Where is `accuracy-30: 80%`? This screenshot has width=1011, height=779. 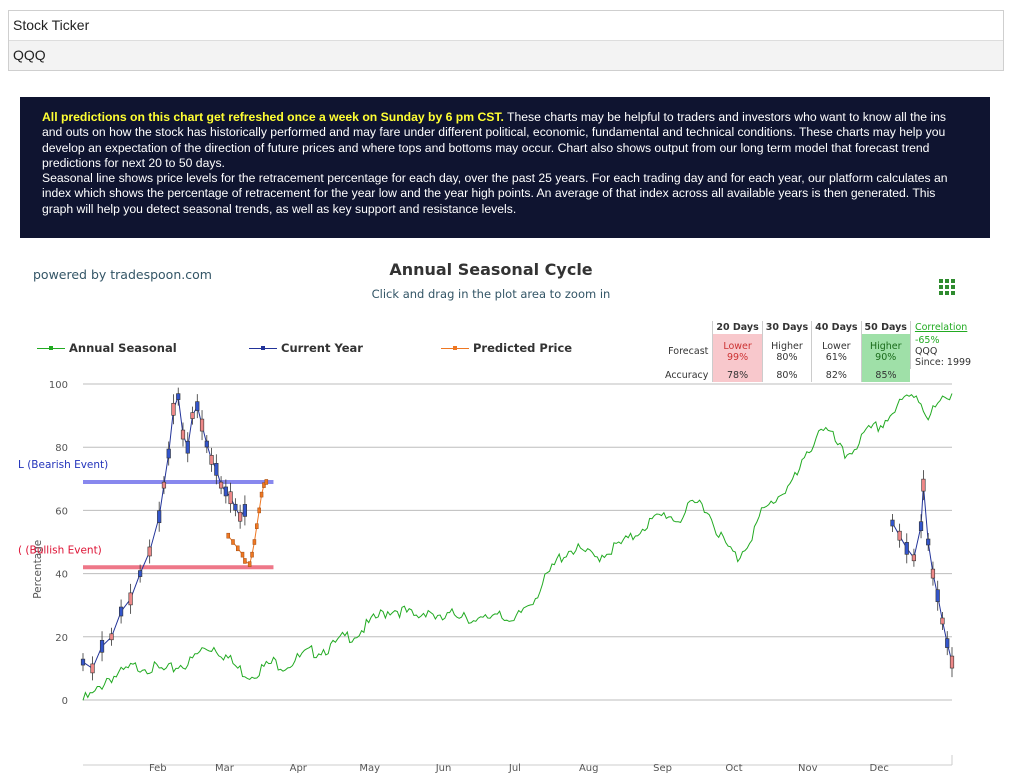
accuracy-30: 80% is located at coordinates (786, 375).